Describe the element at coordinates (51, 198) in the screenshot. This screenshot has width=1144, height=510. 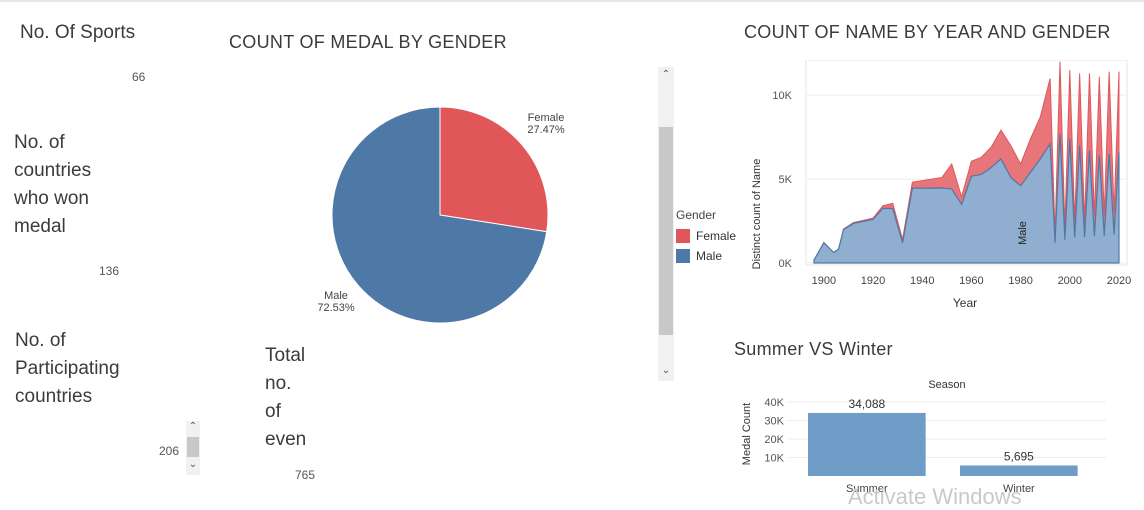
I see `kpi-line: who won` at that location.